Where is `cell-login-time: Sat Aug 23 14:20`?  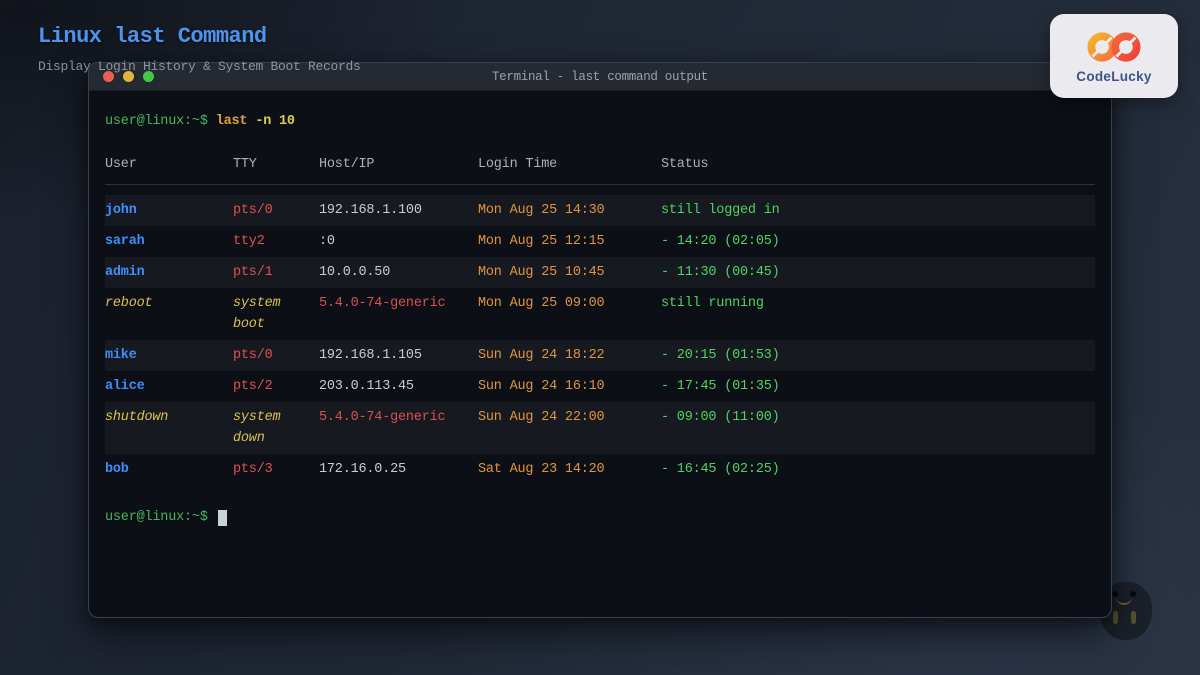
cell-login-time: Sat Aug 23 14:20 is located at coordinates (541, 469).